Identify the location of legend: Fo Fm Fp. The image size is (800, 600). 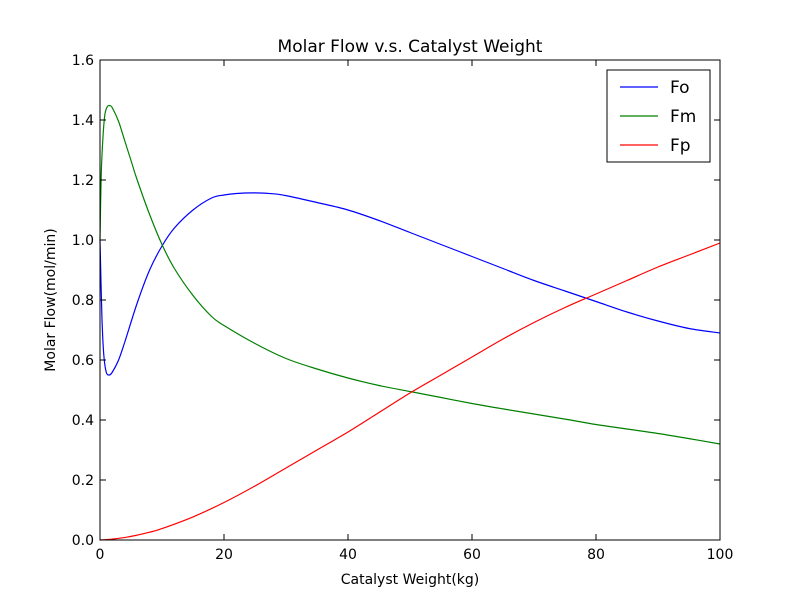
(658, 116).